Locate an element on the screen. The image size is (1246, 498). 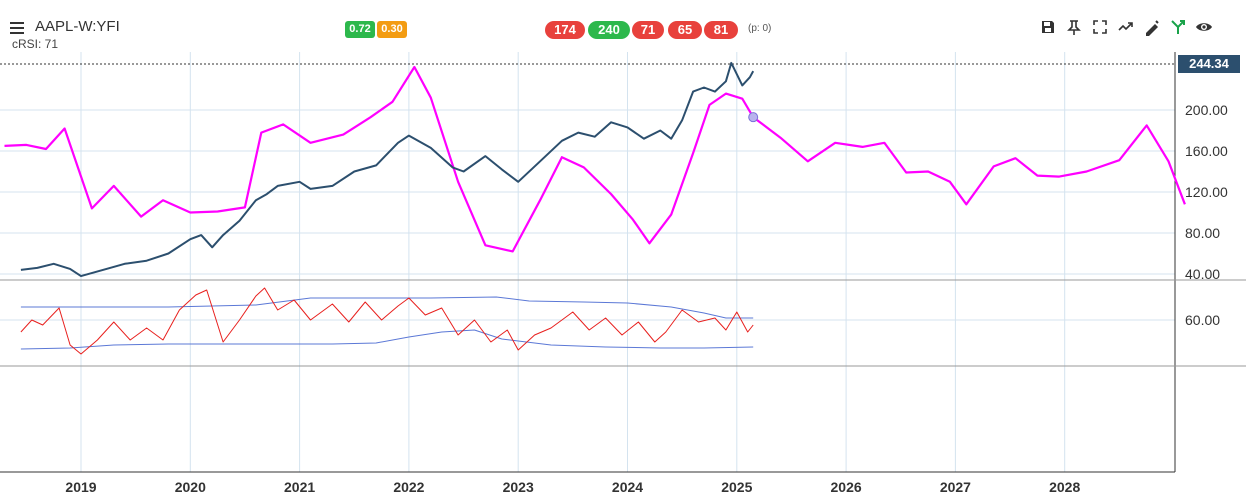
upper-band-series is located at coordinates (387, 307).